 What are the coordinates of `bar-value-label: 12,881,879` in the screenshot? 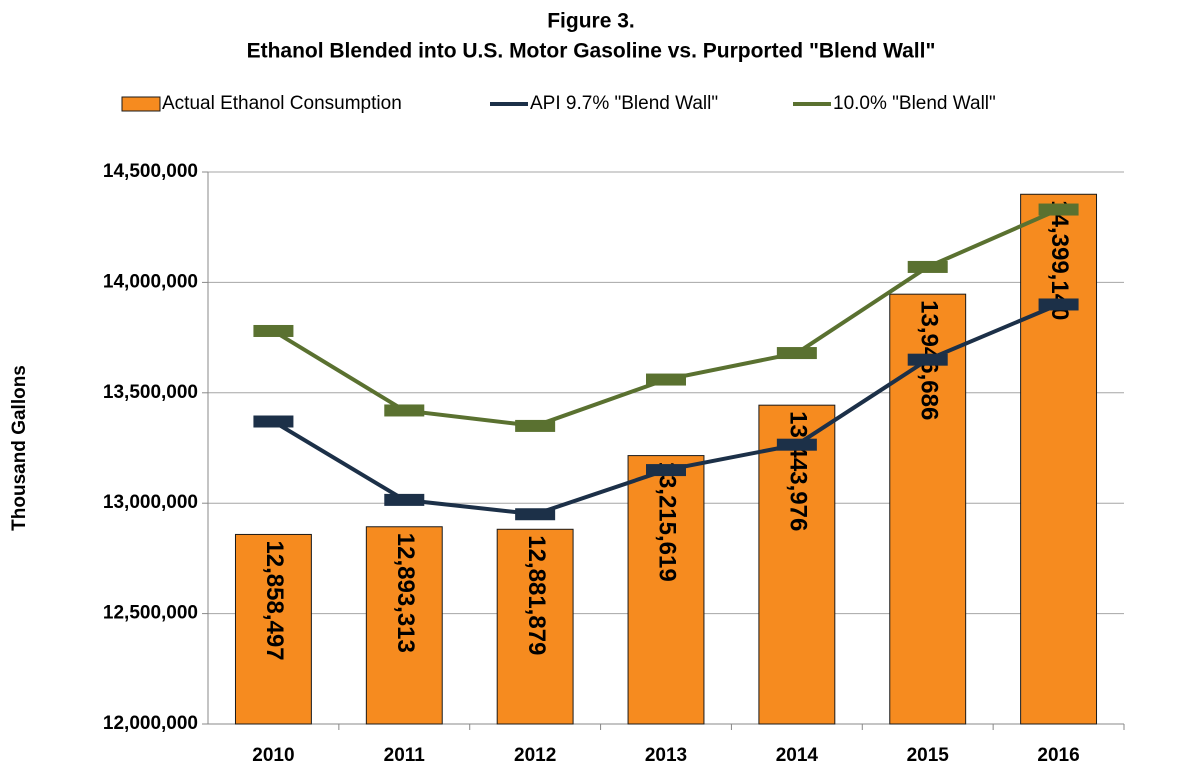 It's located at (536, 595).